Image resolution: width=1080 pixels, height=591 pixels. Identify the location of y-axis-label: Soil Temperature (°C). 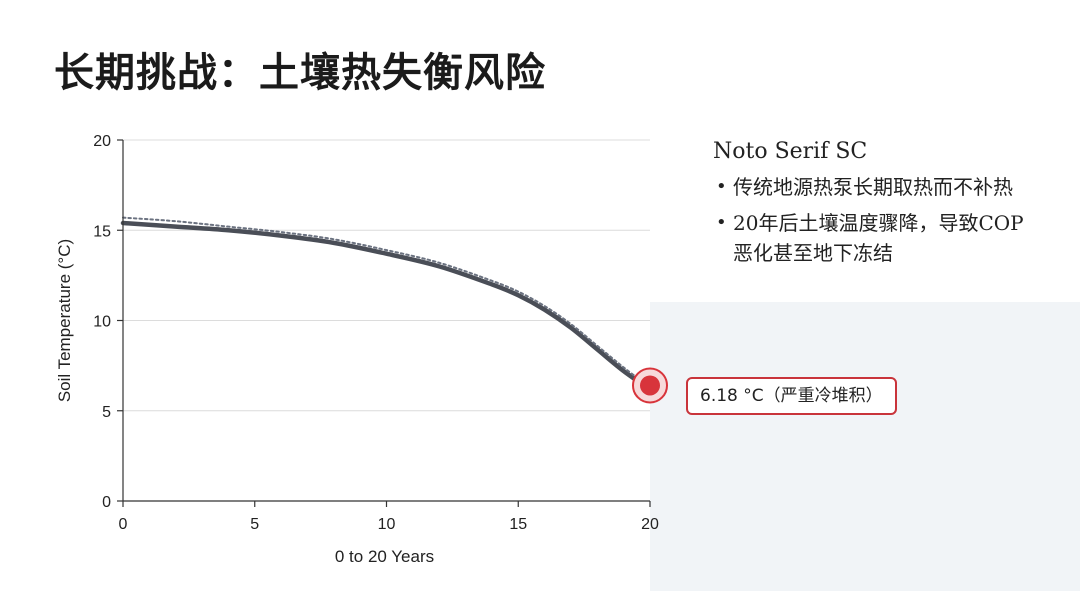
(64, 320).